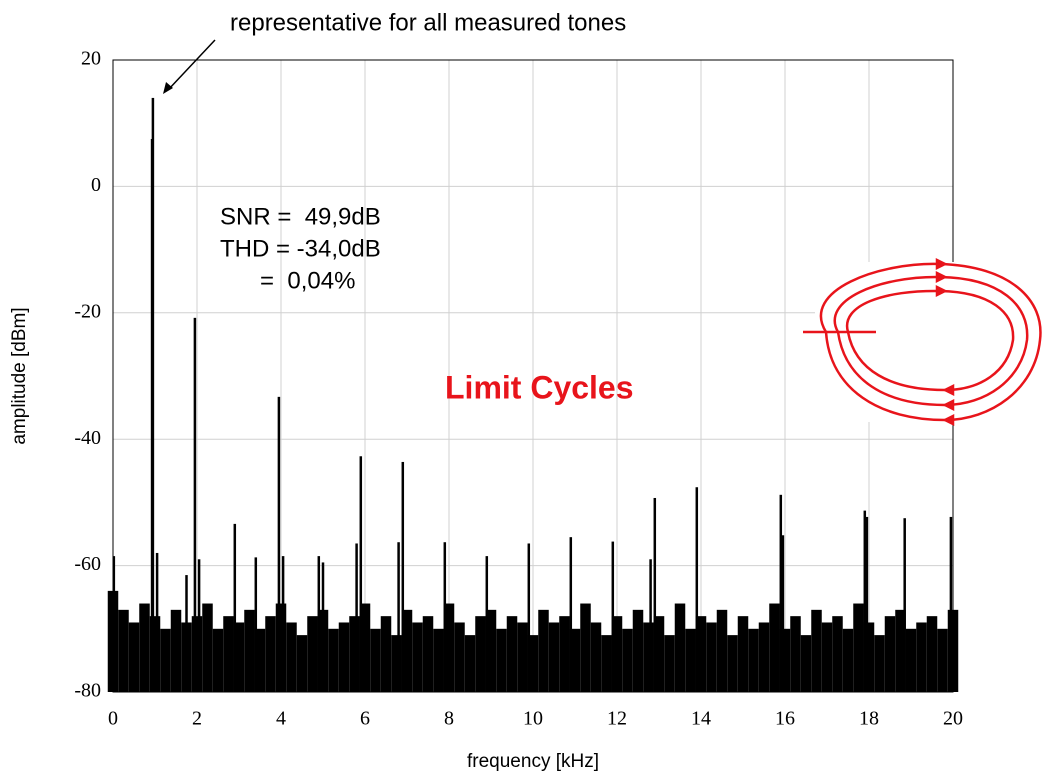 Image resolution: width=1043 pixels, height=778 pixels. What do you see at coordinates (281, 719) in the screenshot?
I see `x-tick-label: 4` at bounding box center [281, 719].